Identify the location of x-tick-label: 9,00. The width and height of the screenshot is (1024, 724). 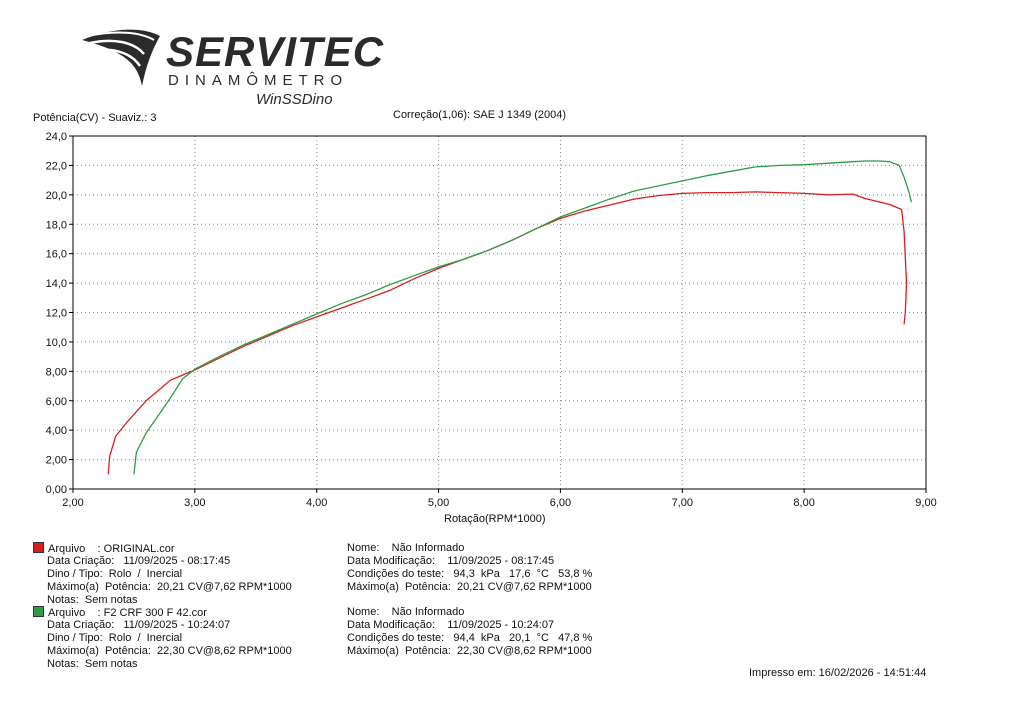
(925, 503).